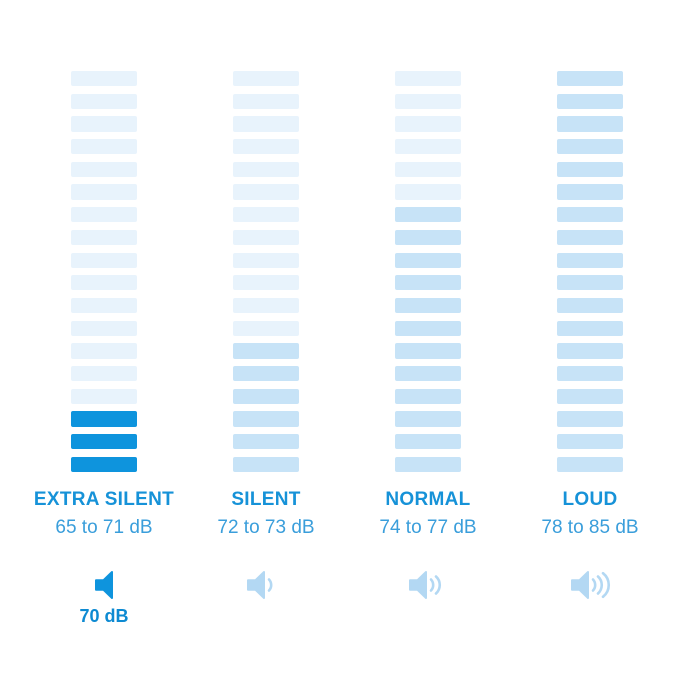 The image size is (700, 700). Describe the element at coordinates (428, 585) in the screenshot. I see `speaker-2-waves-icon` at that location.